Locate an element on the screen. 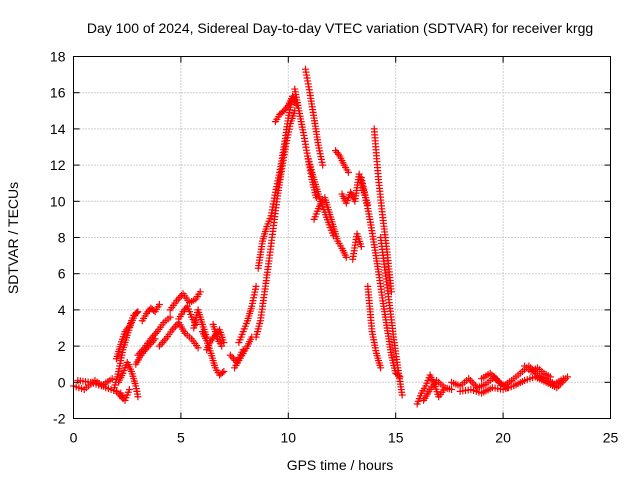  y-tick-label: 2 is located at coordinates (62, 346).